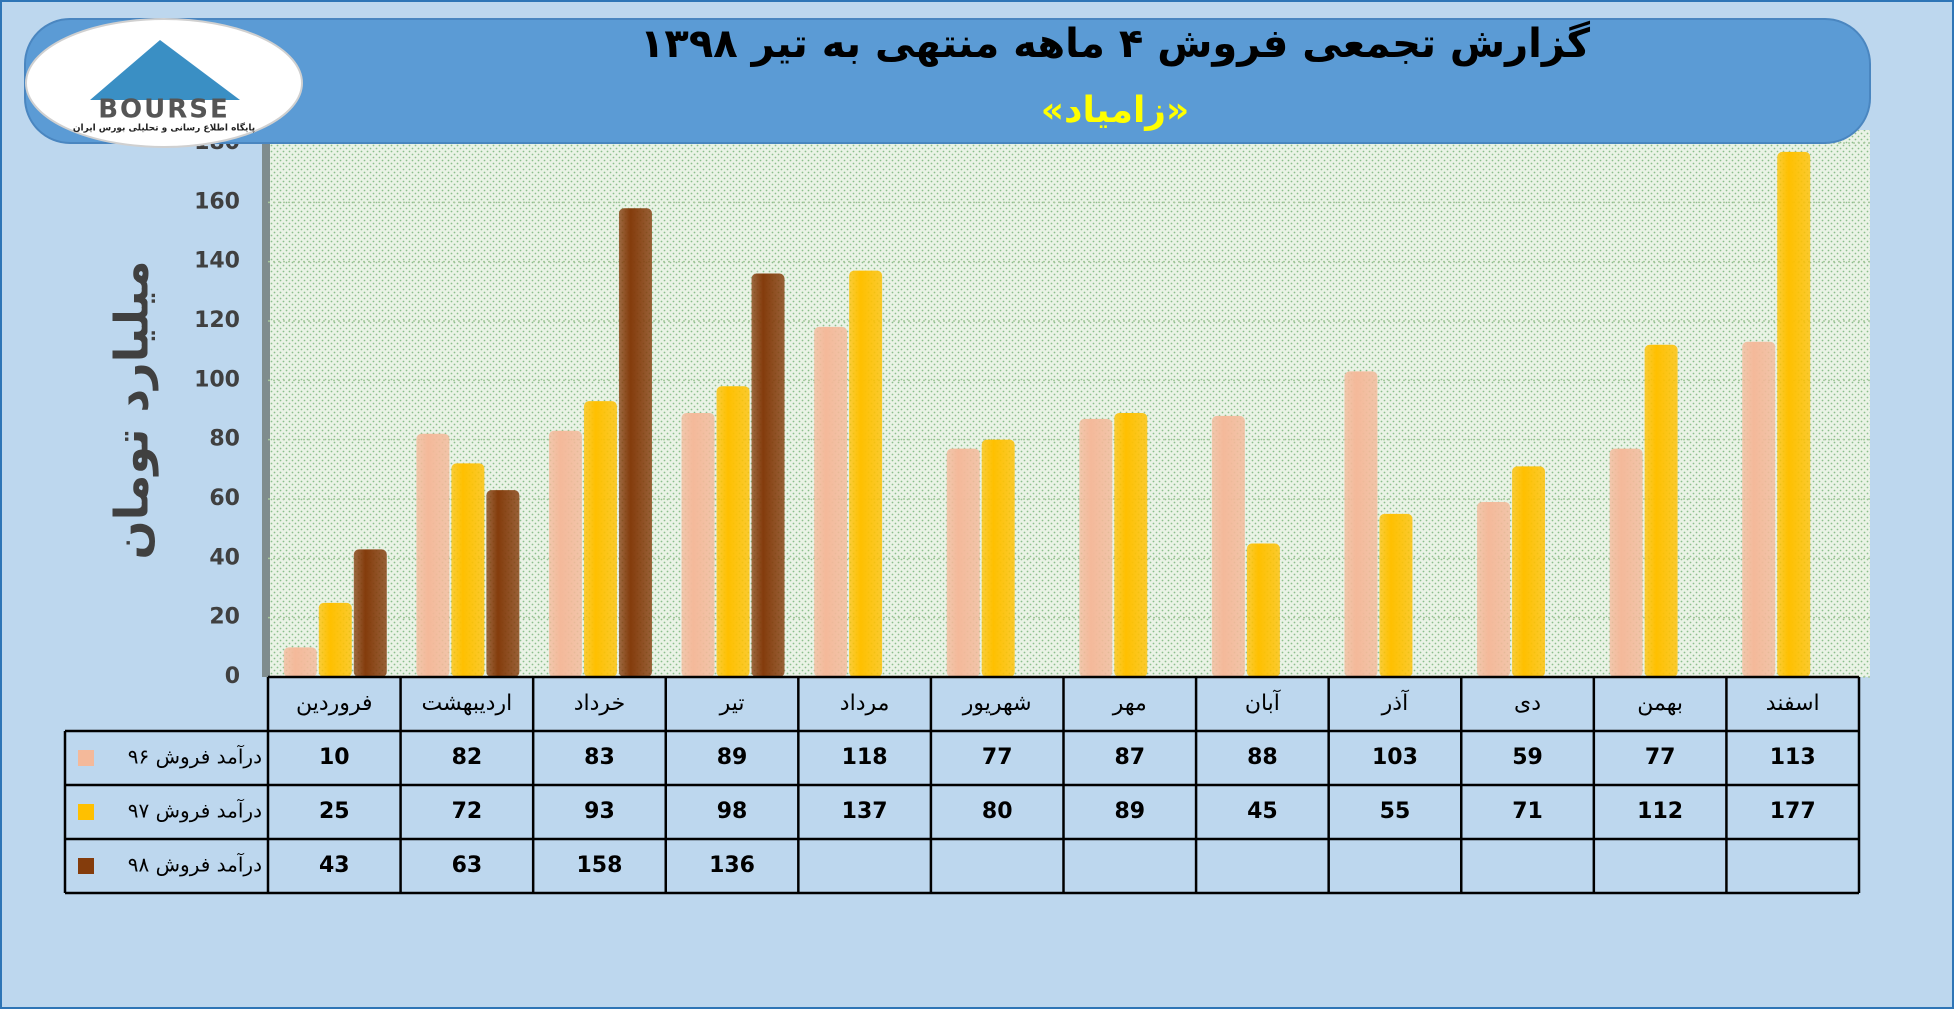  What do you see at coordinates (1793, 757) in the screenshot?
I see `table-value: 113` at bounding box center [1793, 757].